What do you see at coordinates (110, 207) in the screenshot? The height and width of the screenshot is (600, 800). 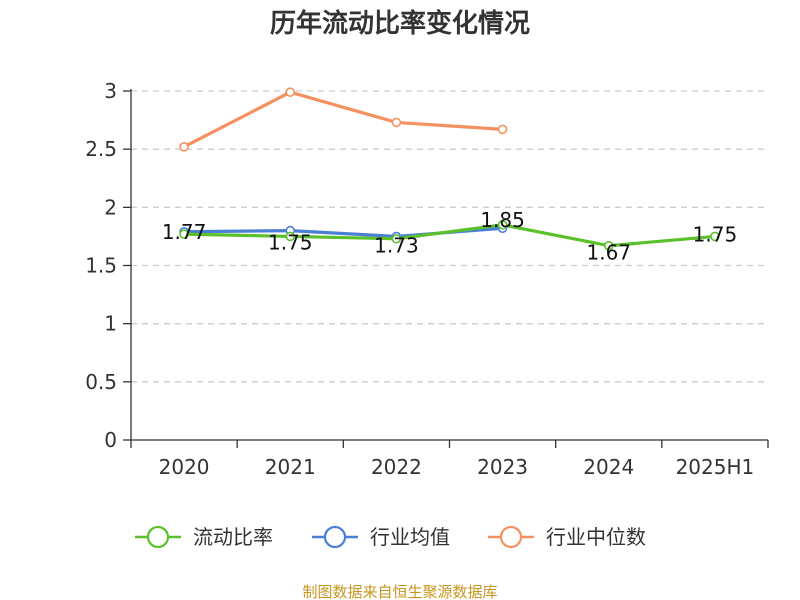 I see `y-tick-label: 2` at bounding box center [110, 207].